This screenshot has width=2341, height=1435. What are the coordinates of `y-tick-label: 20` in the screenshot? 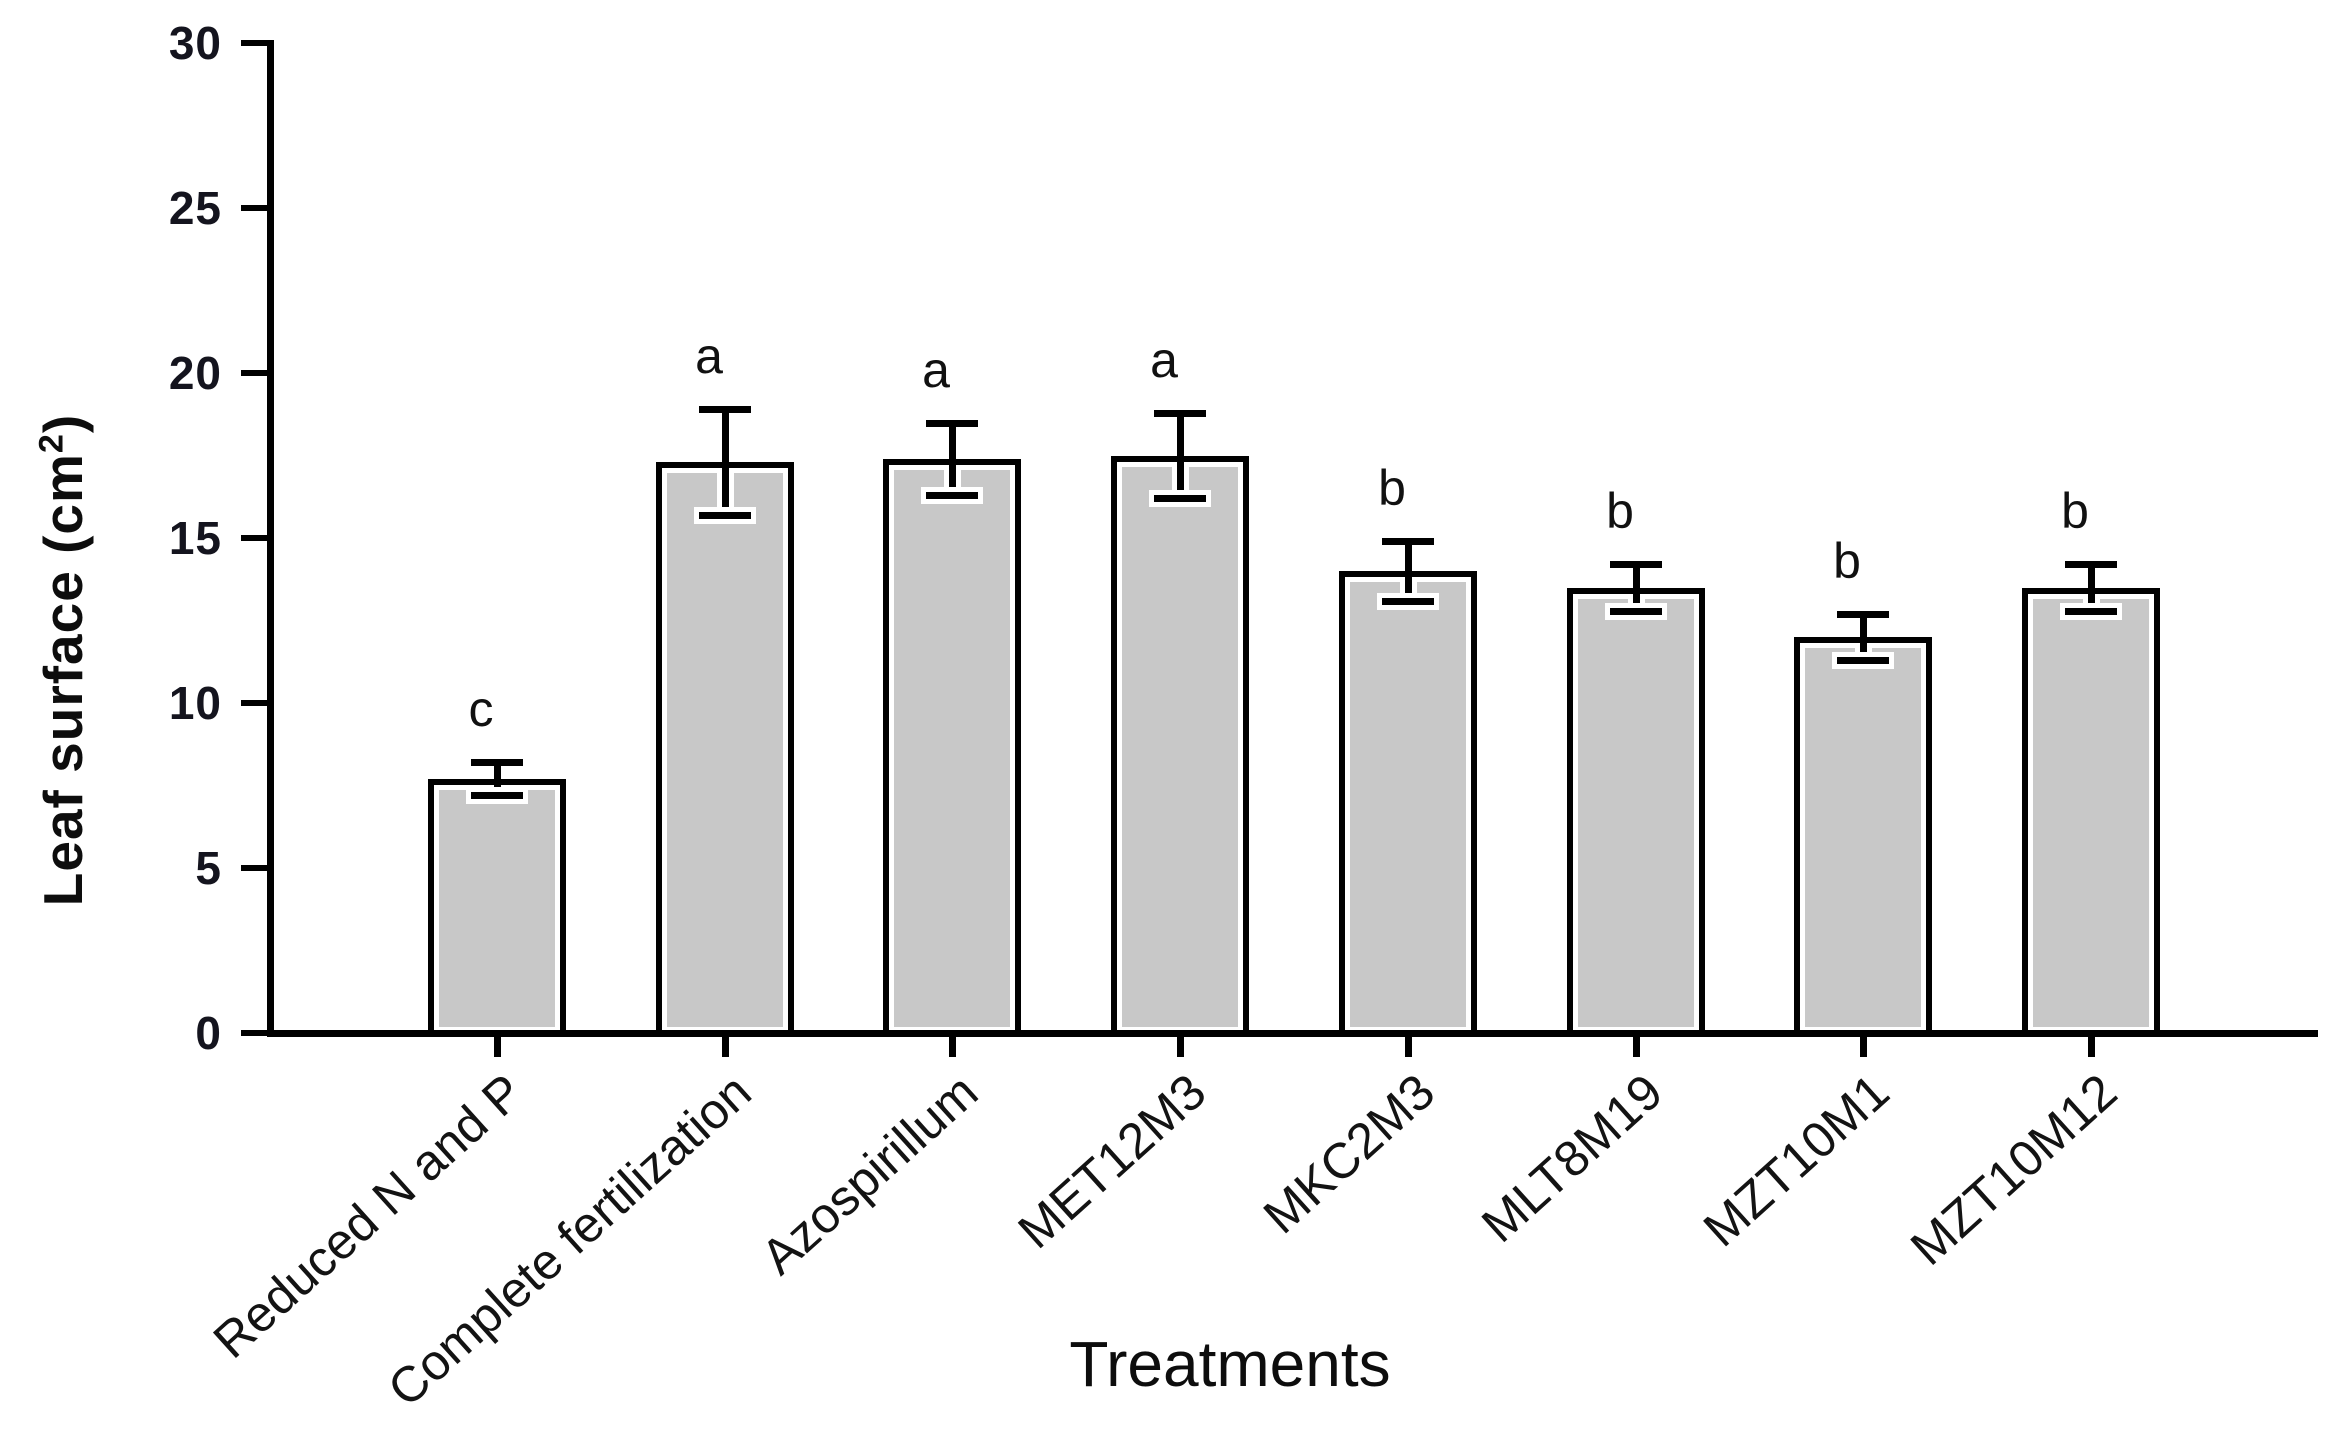 It's located at (195, 373).